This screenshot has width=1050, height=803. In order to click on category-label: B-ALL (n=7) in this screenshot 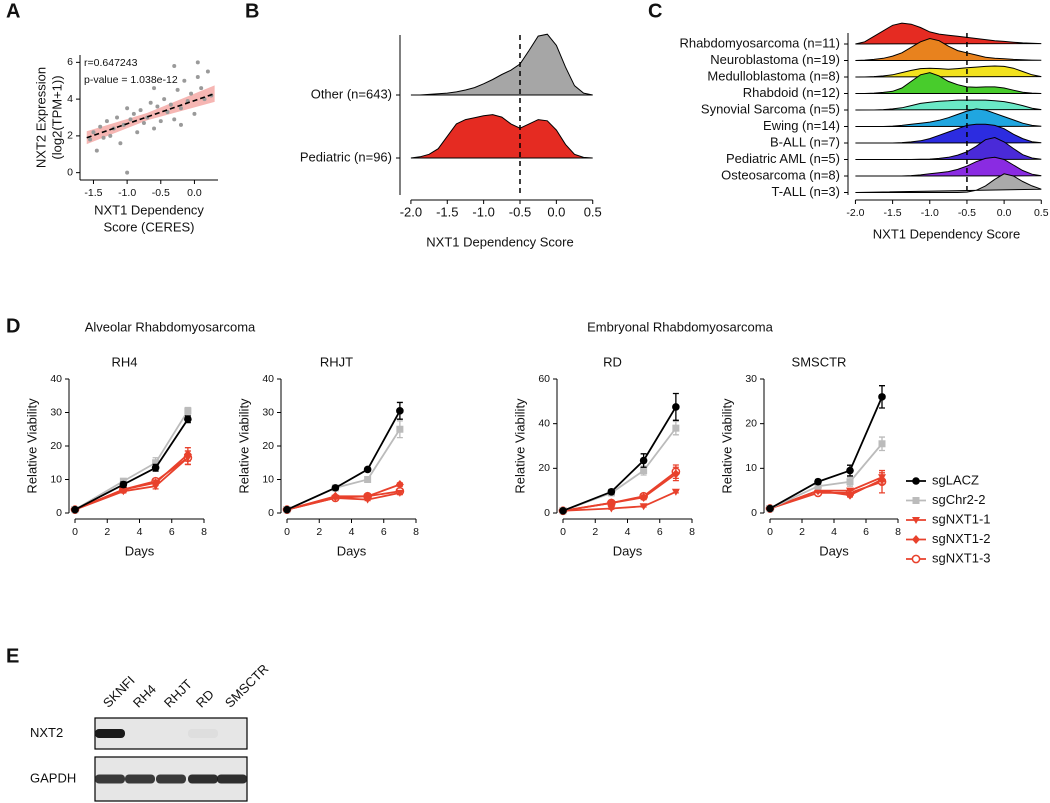, I will do `click(805, 141)`.